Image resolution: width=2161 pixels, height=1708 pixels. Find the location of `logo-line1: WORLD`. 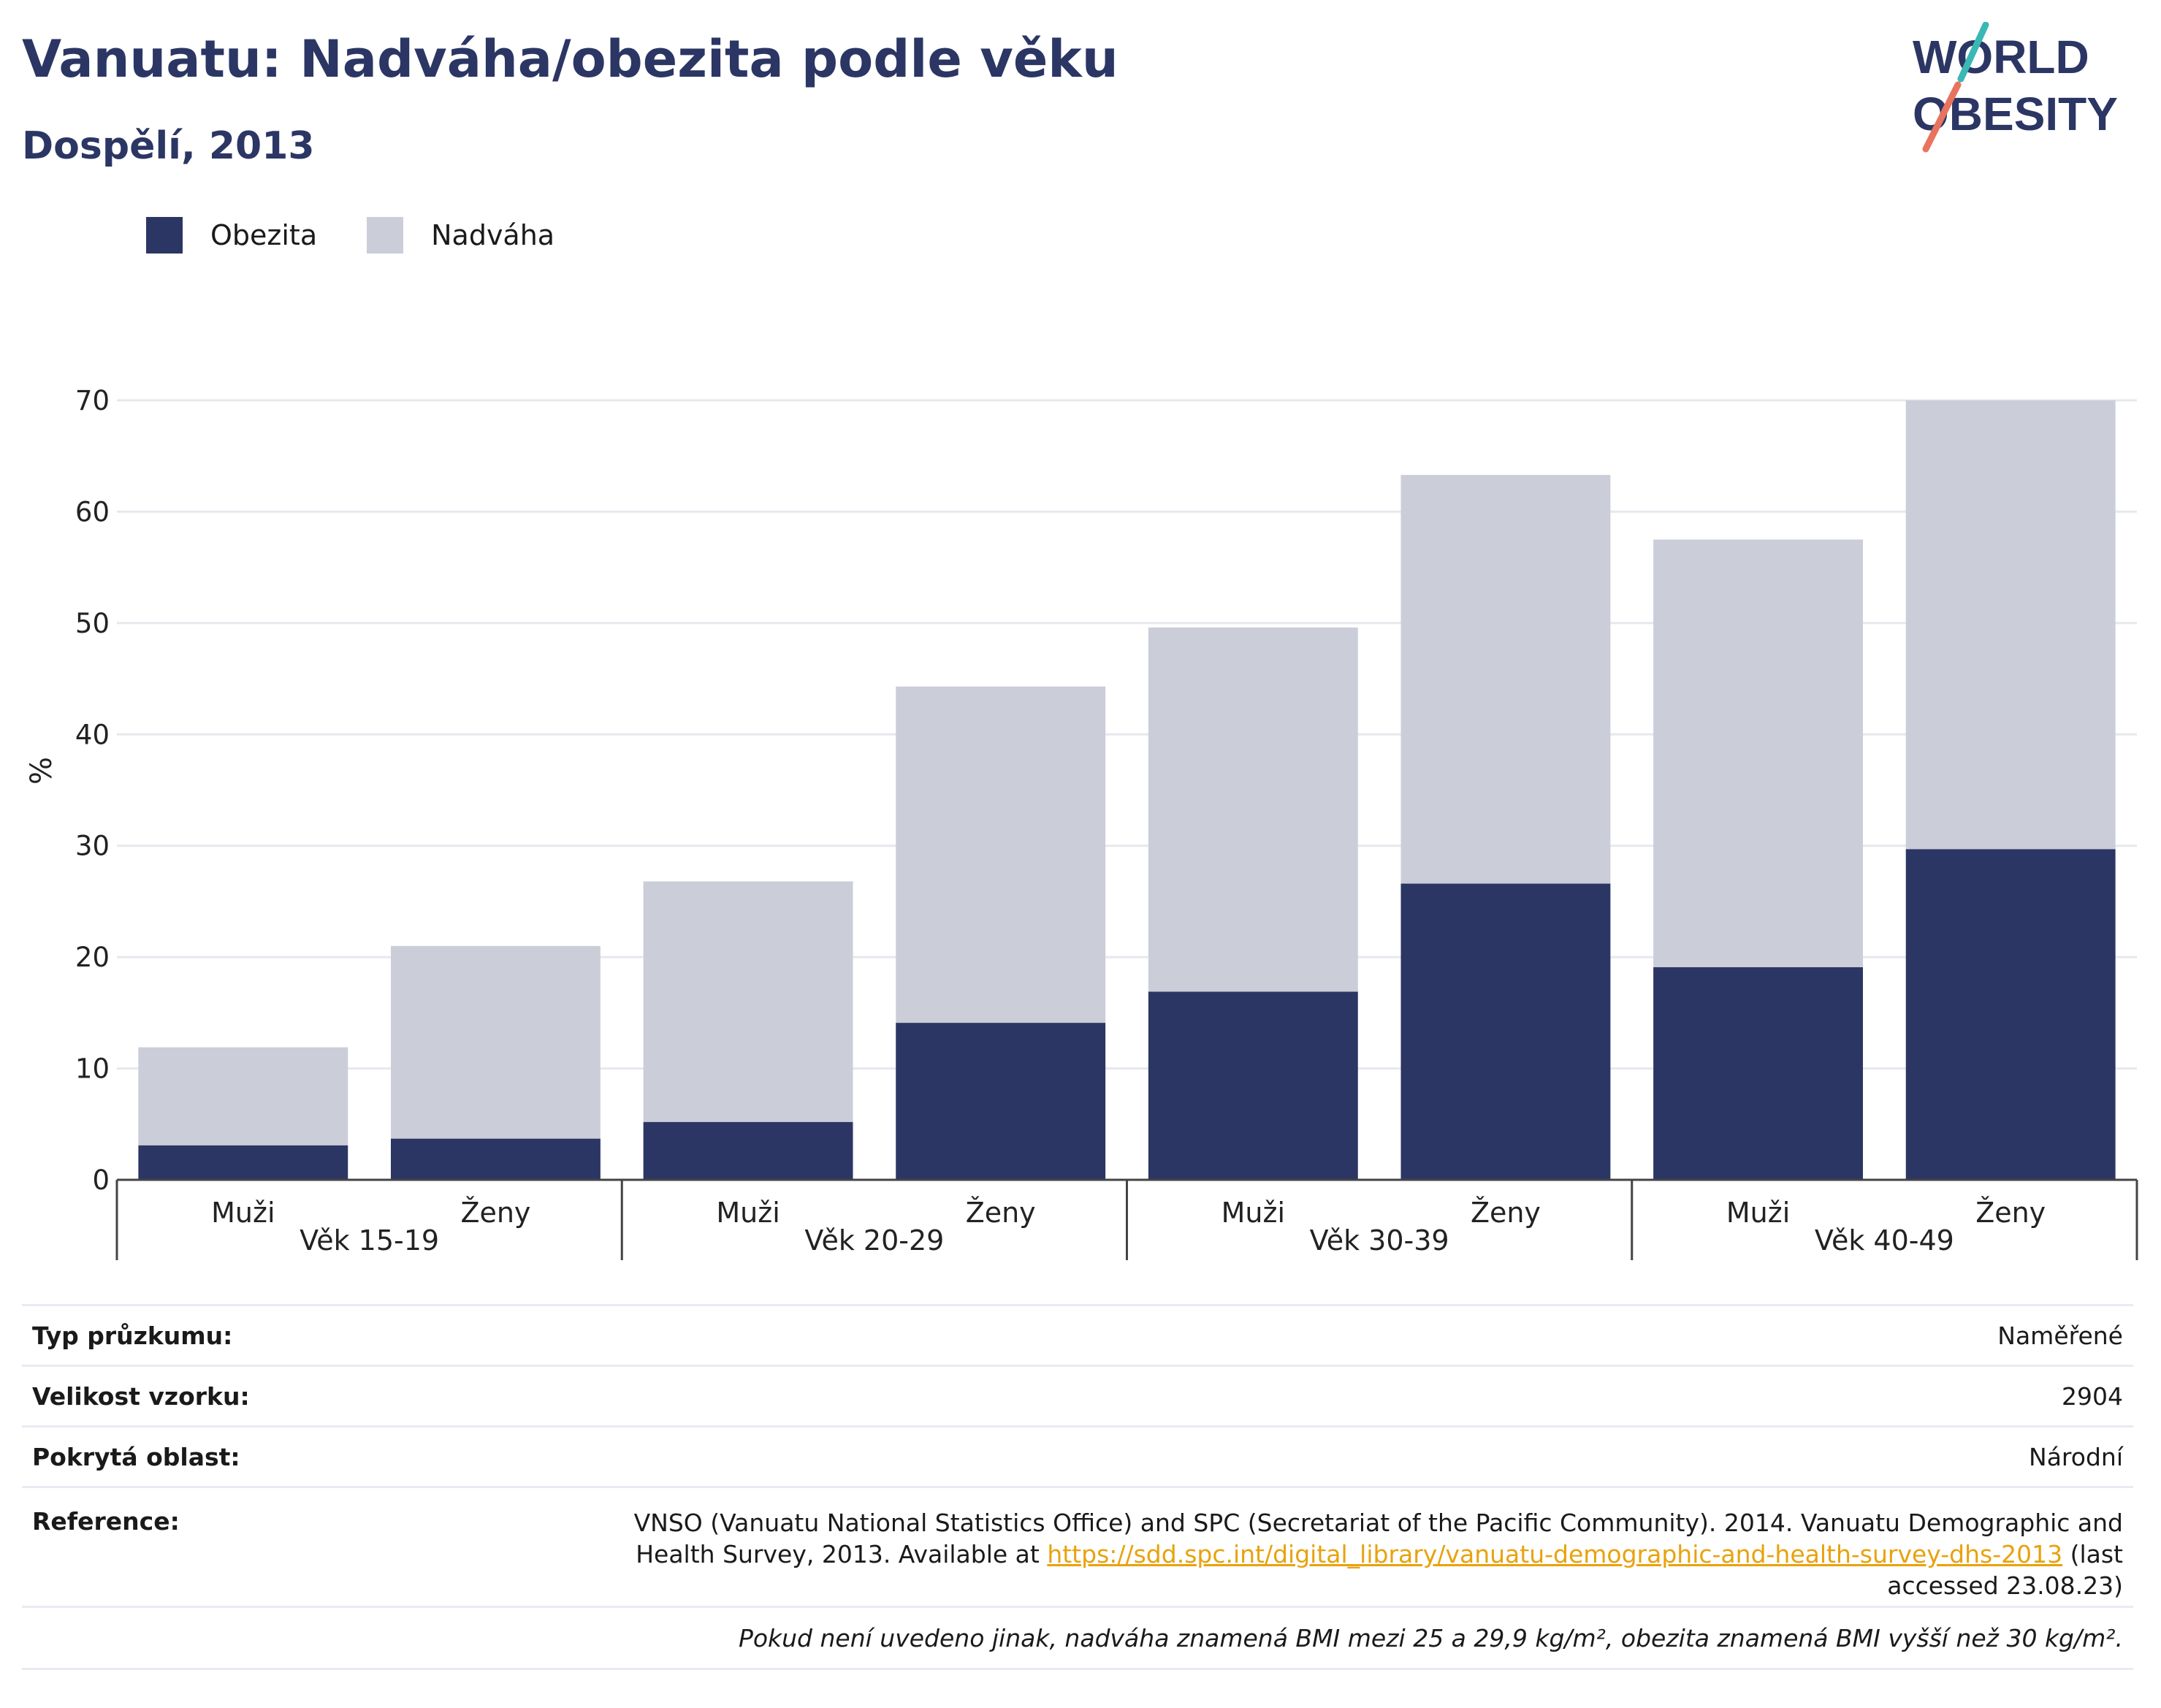

logo-line1: WORLD is located at coordinates (2001, 57).